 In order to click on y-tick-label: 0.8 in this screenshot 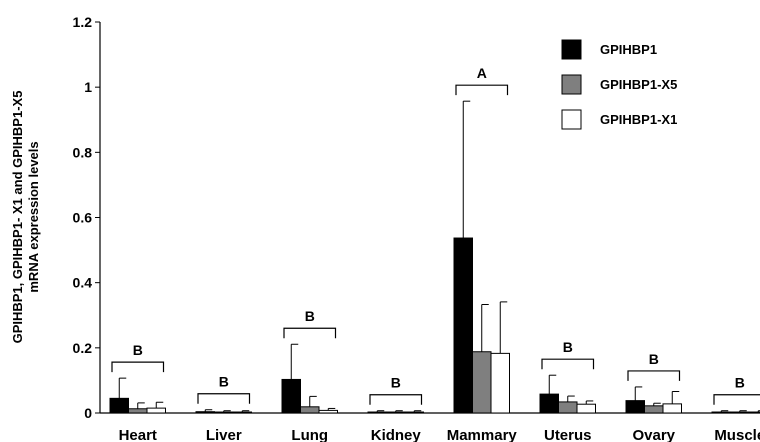, I will do `click(83, 152)`.